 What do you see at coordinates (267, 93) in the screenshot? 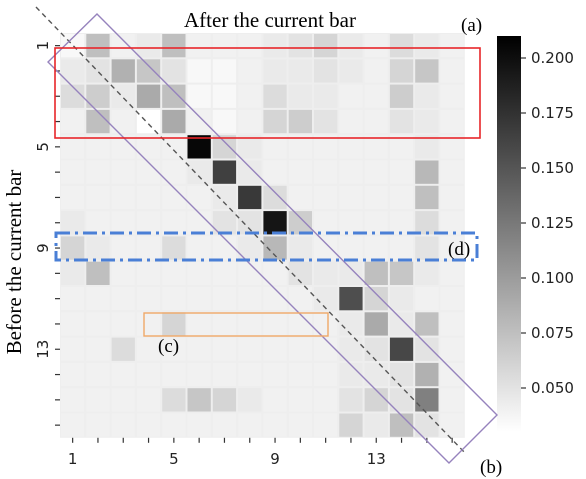
I see `annotation-a-box` at bounding box center [267, 93].